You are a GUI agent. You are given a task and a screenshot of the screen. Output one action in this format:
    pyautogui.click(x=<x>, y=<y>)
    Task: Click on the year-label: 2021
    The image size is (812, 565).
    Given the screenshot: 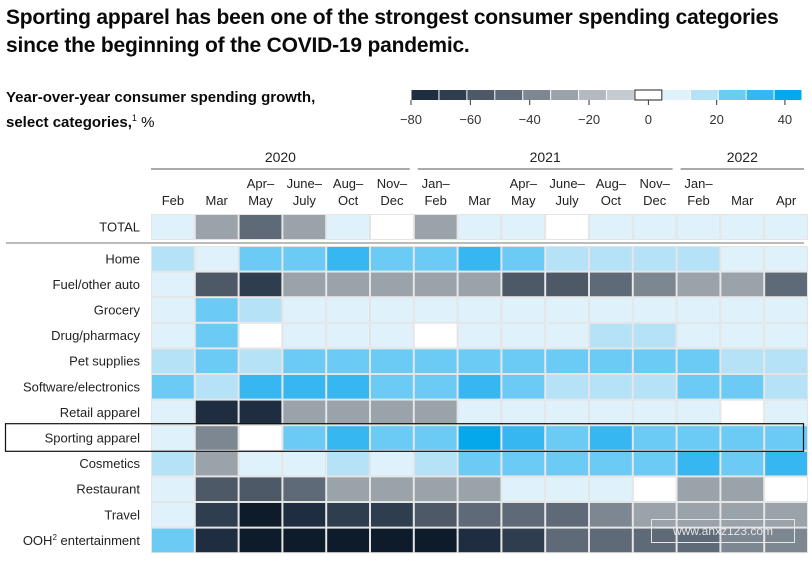 What is the action you would take?
    pyautogui.click(x=545, y=157)
    